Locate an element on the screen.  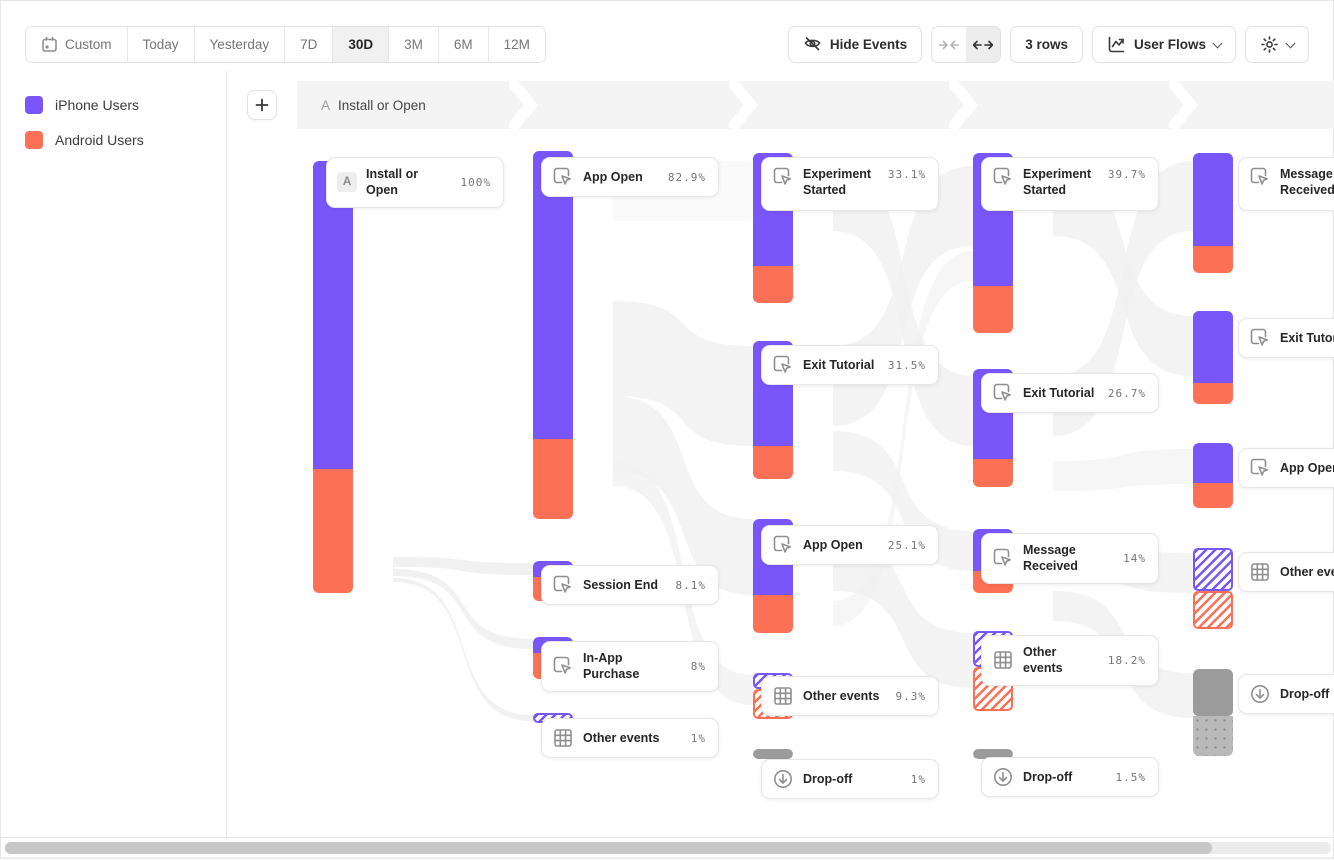
flow-node-card: App Open is located at coordinates (1286, 468).